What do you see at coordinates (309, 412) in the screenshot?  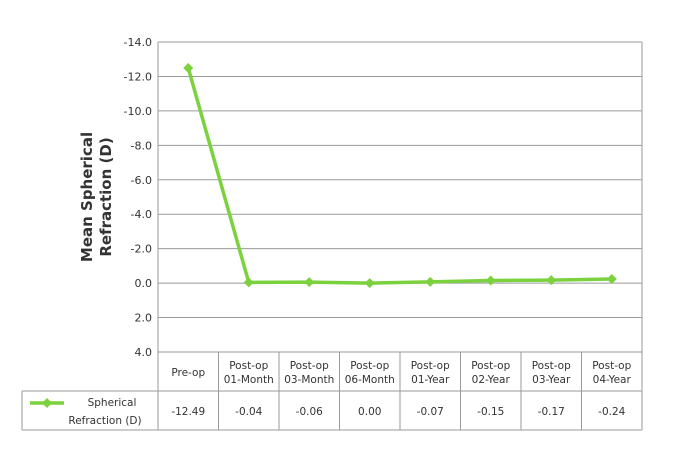 I see `table-value: -0.06` at bounding box center [309, 412].